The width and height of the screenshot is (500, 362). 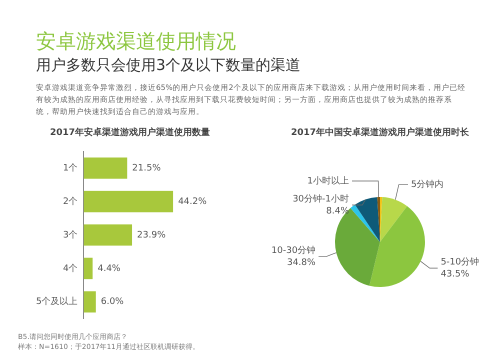 I want to click on text: 安卓游戏渠道使用情况, so click(x=136, y=41).